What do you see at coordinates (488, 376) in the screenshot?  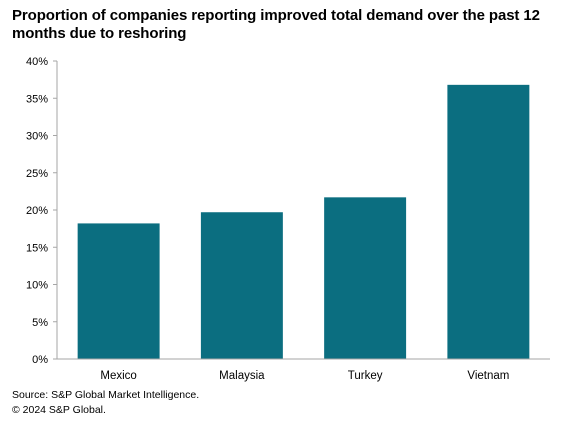 I see `x-tick-label: Vietnam` at bounding box center [488, 376].